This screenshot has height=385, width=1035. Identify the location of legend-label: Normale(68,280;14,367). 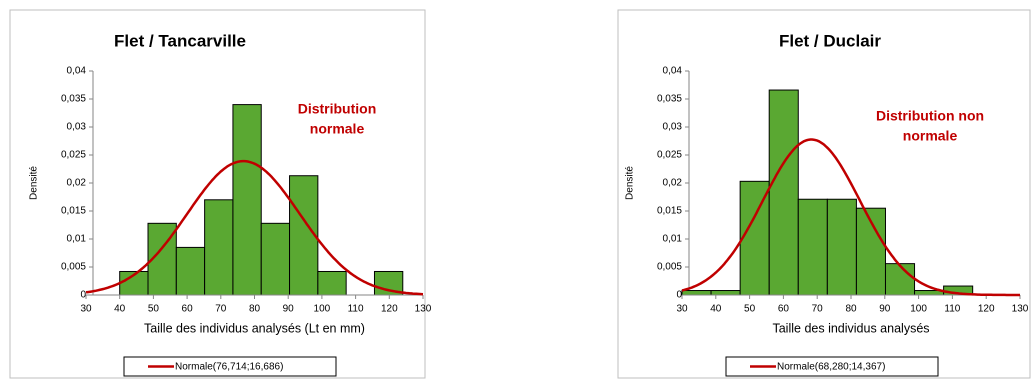
(831, 367).